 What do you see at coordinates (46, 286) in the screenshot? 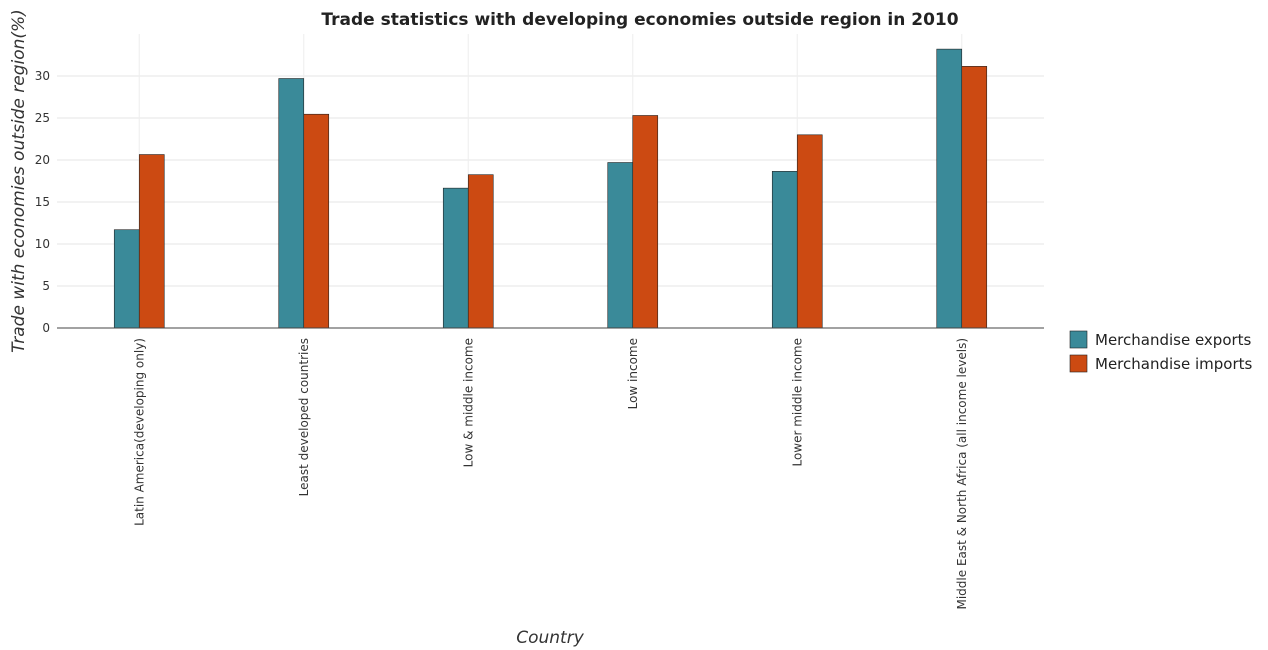
I see `y-tick-label: 5` at bounding box center [46, 286].